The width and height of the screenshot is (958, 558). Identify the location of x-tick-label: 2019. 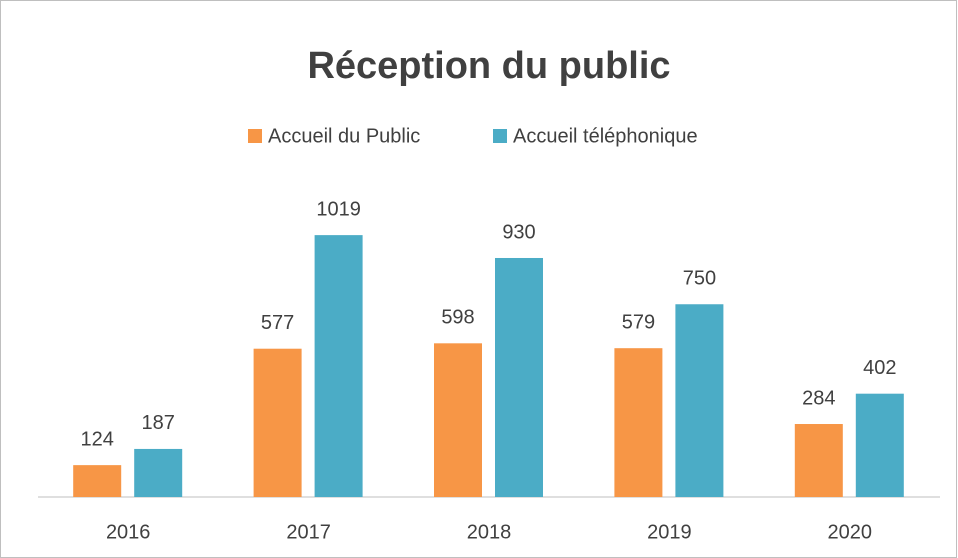
(669, 532).